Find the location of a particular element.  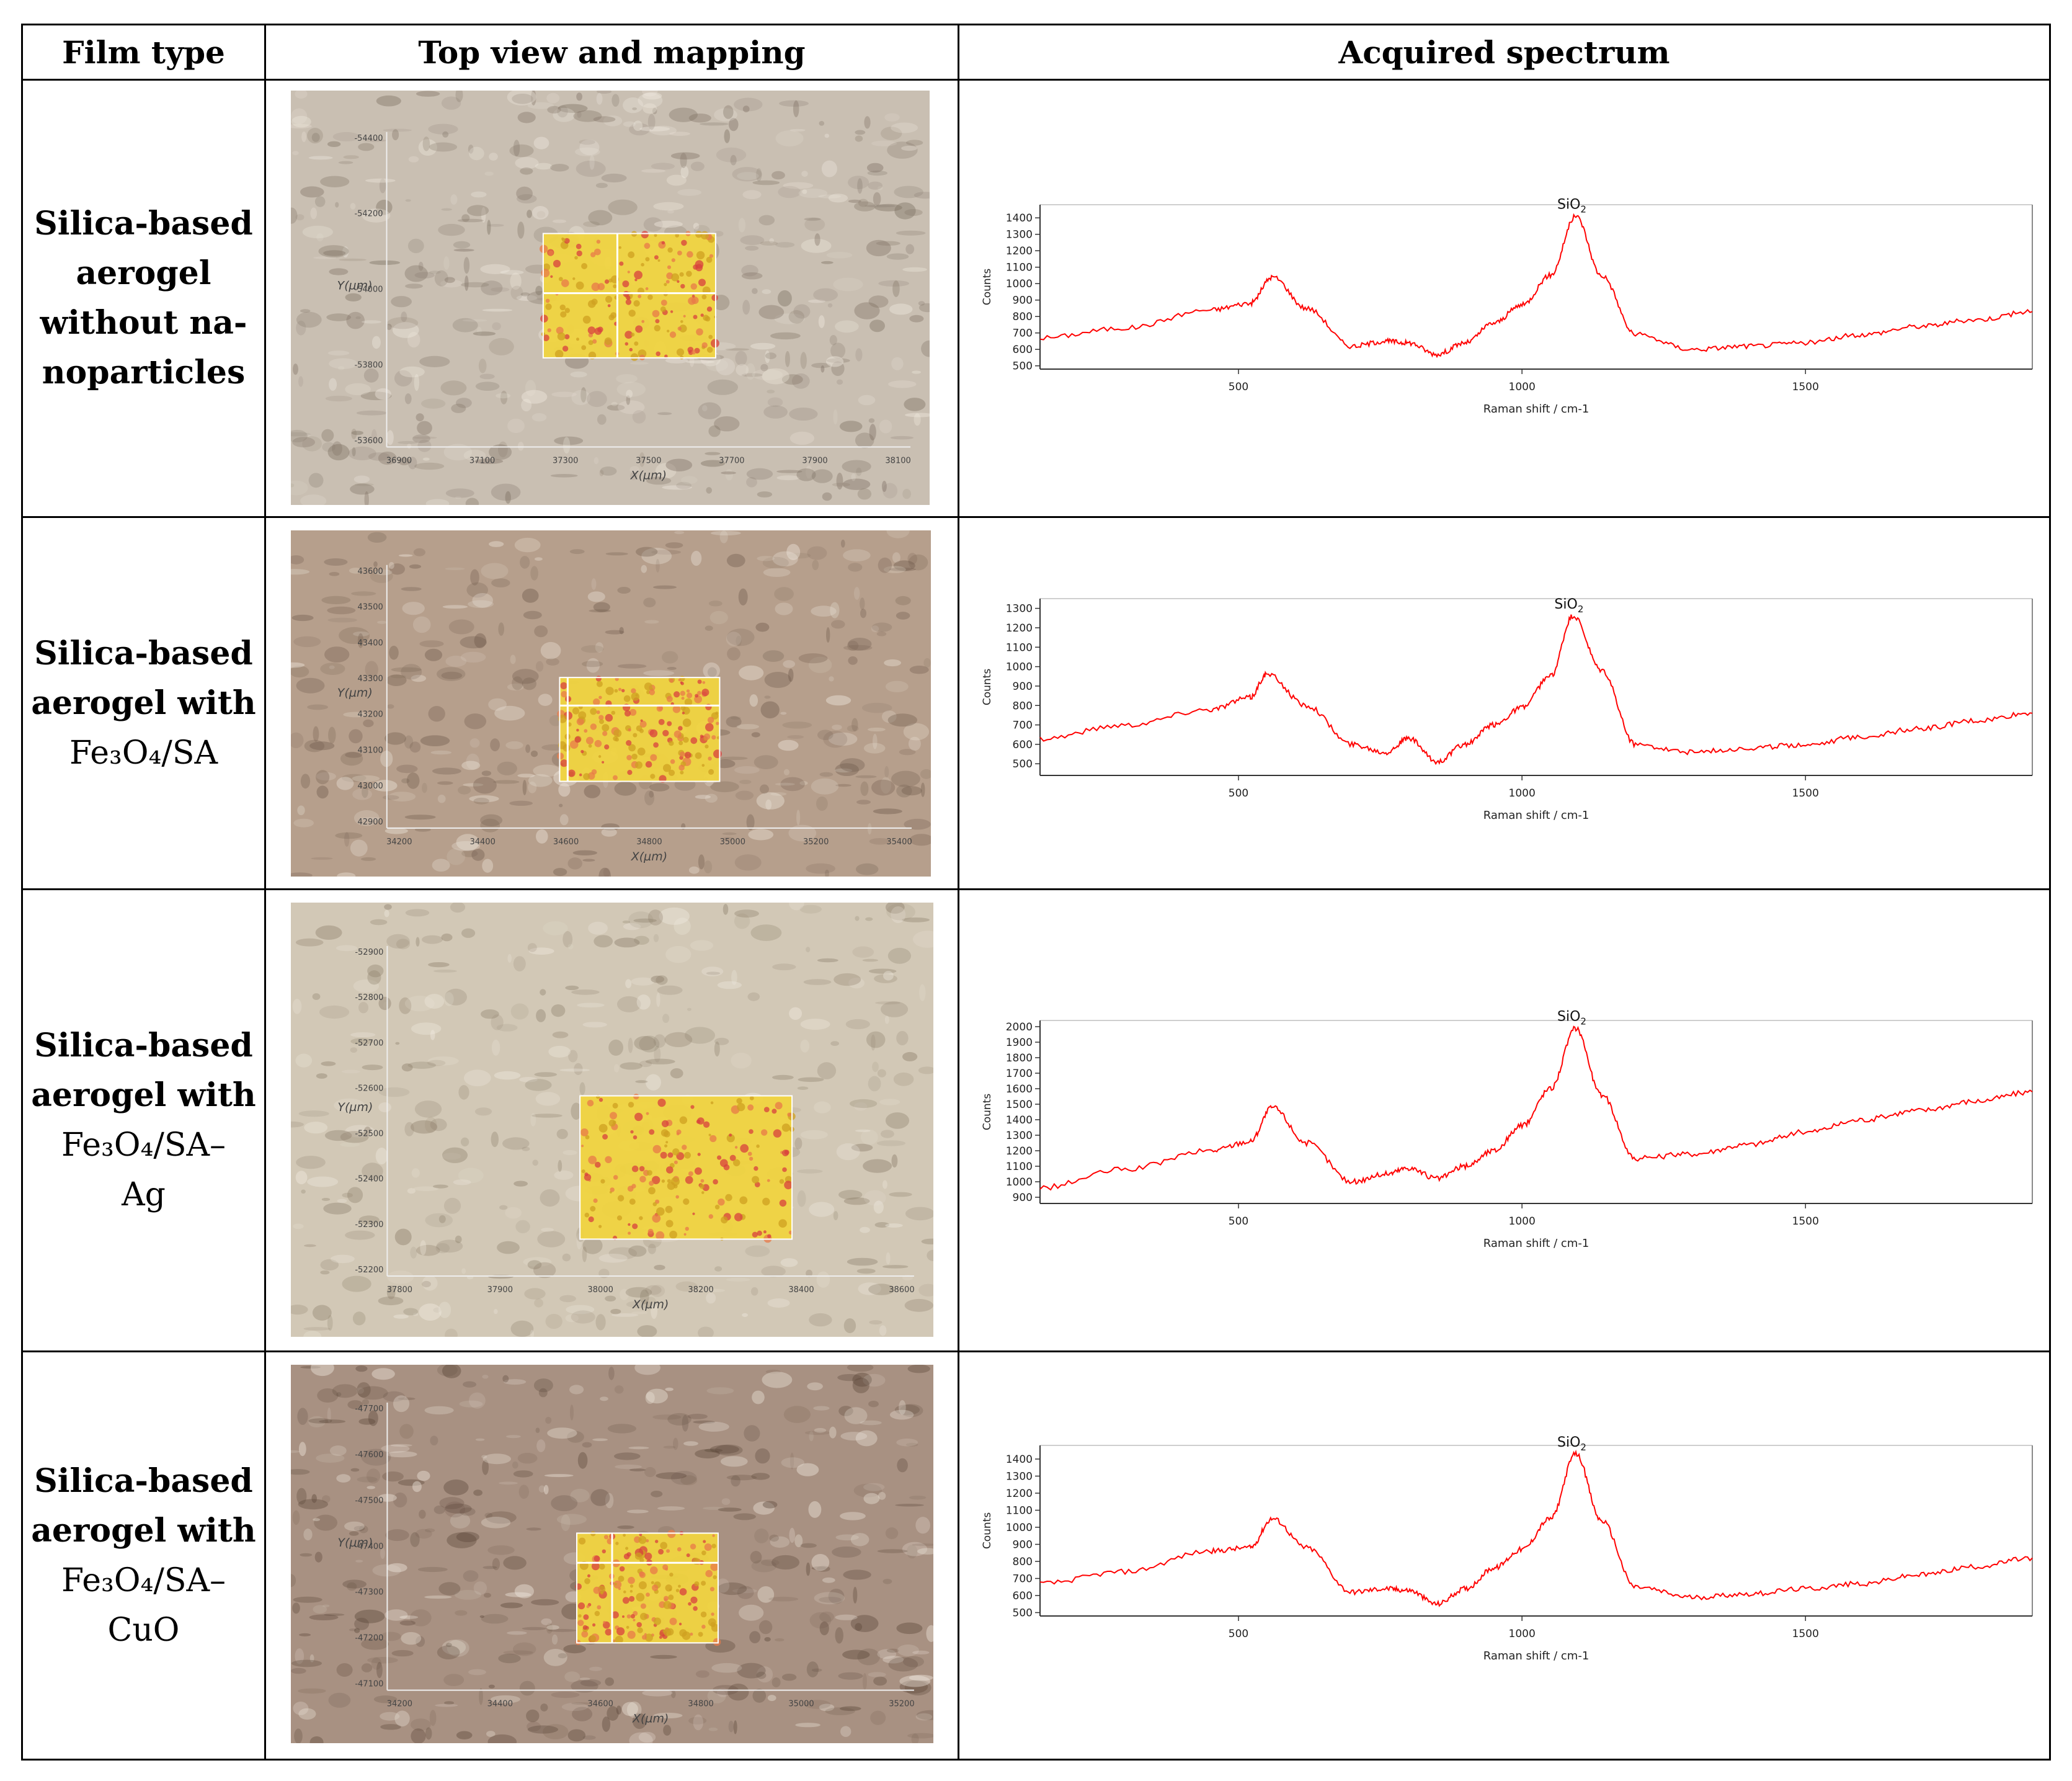

y-tick-label: -47700 is located at coordinates (369, 1409).